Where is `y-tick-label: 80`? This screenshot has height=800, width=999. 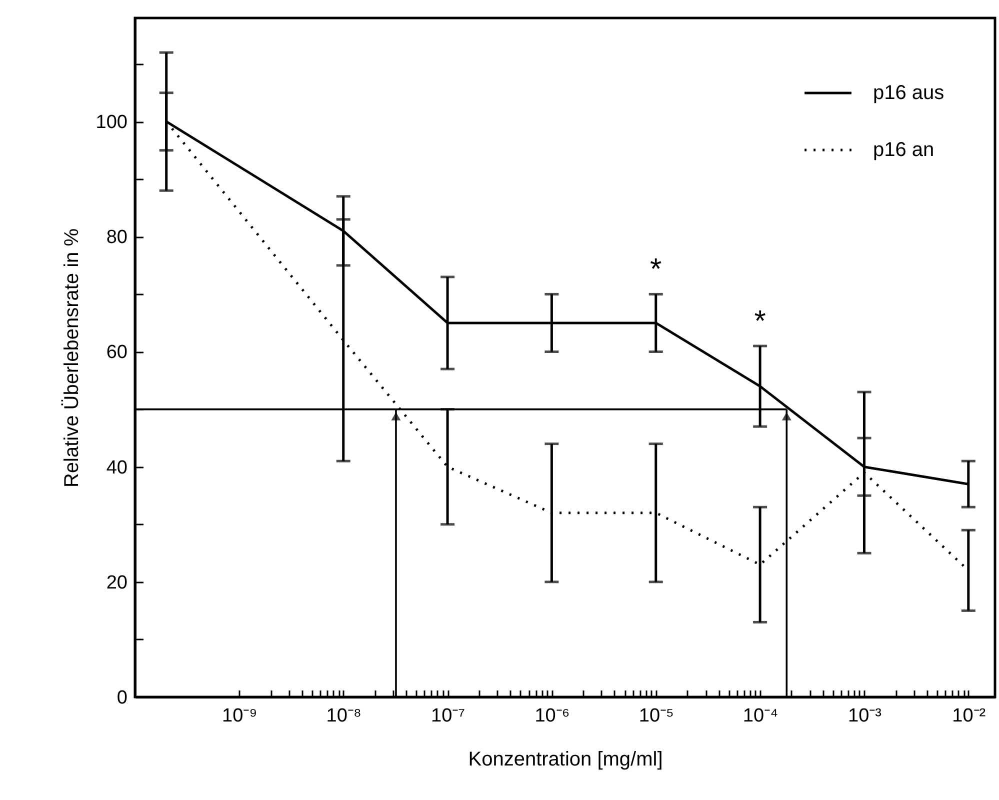
y-tick-label: 80 is located at coordinates (117, 237).